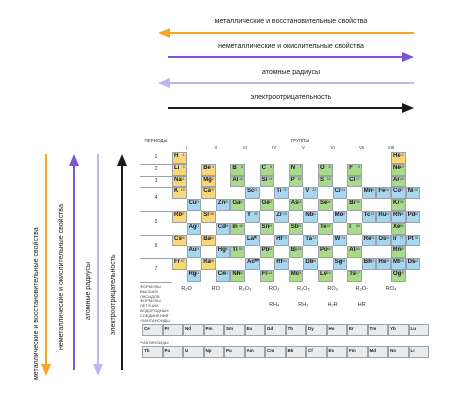  I want to click on actinide-label: **АКТИНОИДЫ, so click(154, 342).